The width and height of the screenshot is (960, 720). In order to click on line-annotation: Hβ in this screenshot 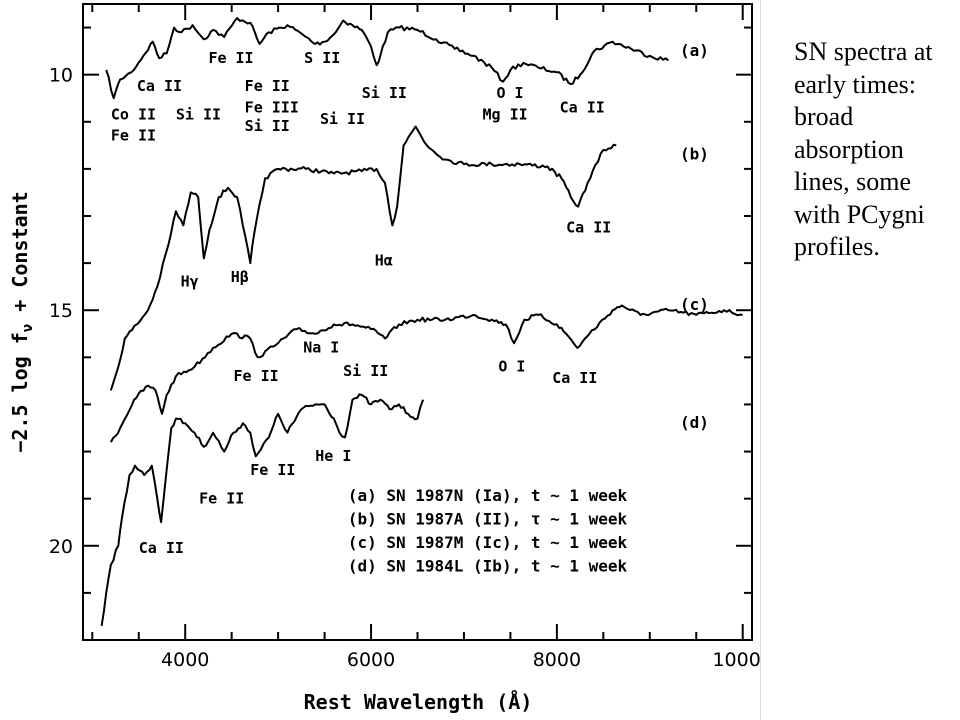, I will do `click(240, 277)`.